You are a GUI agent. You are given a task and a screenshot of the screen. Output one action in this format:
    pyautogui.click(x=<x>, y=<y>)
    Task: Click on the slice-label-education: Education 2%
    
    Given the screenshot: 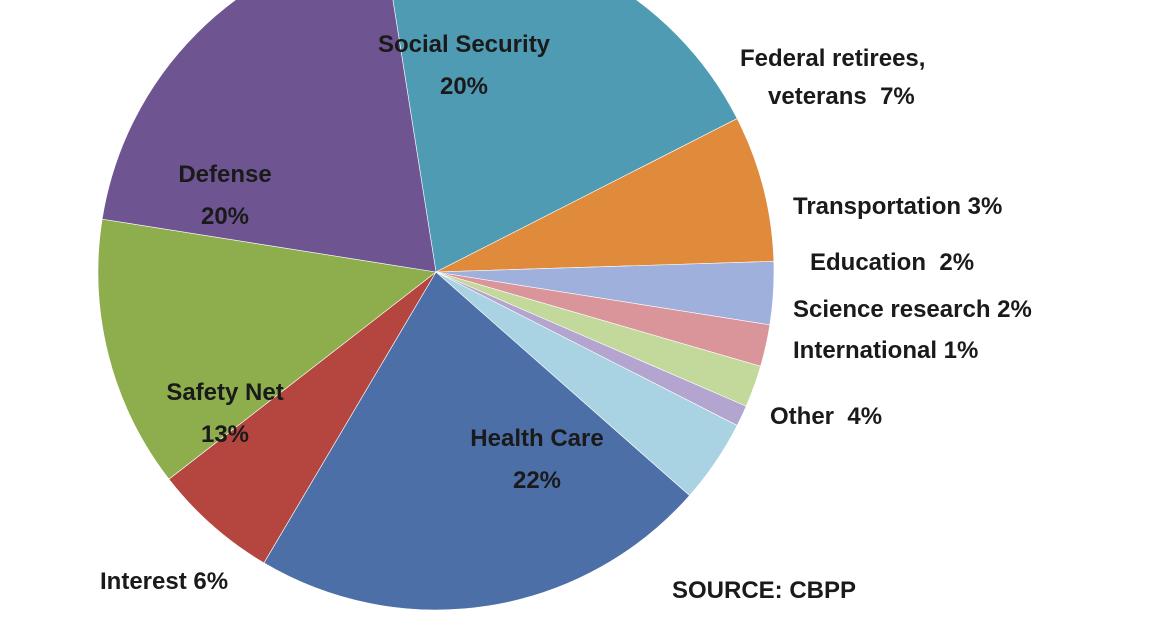 What is the action you would take?
    pyautogui.click(x=892, y=262)
    